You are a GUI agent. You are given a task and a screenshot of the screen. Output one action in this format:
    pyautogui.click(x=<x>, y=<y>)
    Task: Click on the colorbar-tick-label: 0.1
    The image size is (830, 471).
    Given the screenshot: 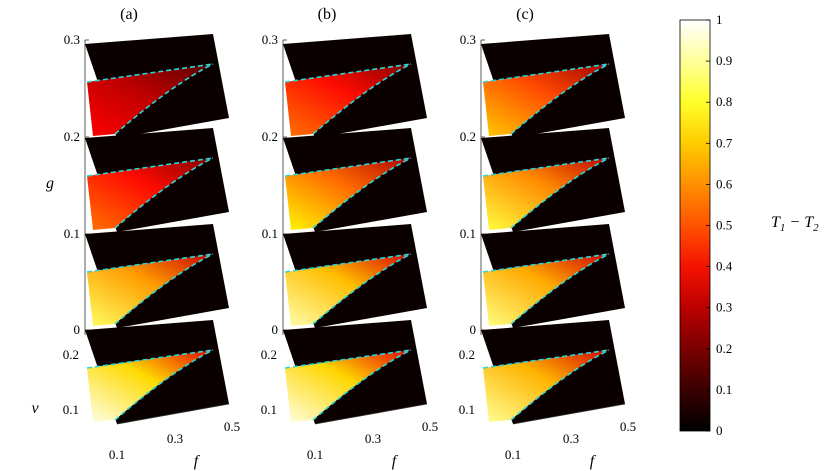 What is the action you would take?
    pyautogui.click(x=724, y=389)
    